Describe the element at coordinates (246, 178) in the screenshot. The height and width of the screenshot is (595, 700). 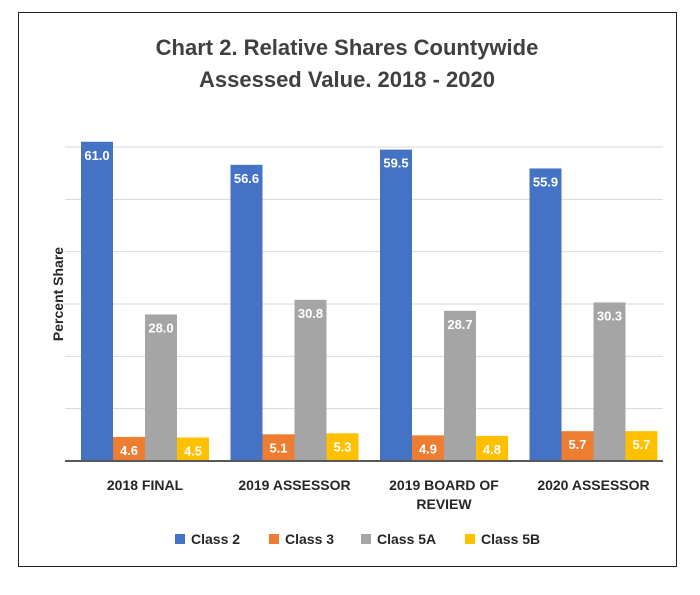
I see `data-label: 56.6` at that location.